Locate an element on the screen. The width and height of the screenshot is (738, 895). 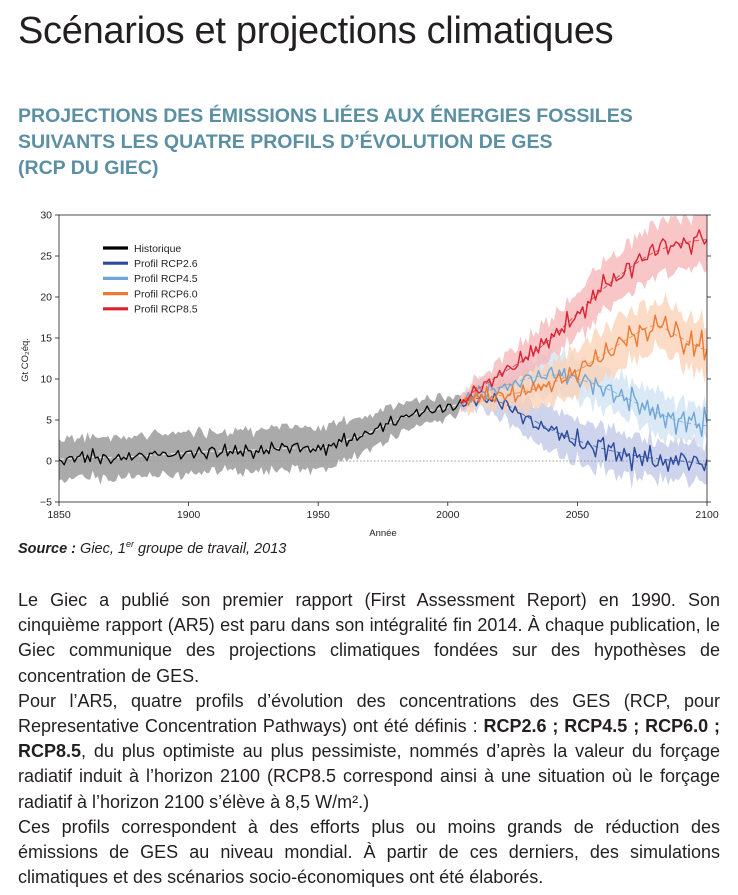
rcp60-line is located at coordinates (583, 360).